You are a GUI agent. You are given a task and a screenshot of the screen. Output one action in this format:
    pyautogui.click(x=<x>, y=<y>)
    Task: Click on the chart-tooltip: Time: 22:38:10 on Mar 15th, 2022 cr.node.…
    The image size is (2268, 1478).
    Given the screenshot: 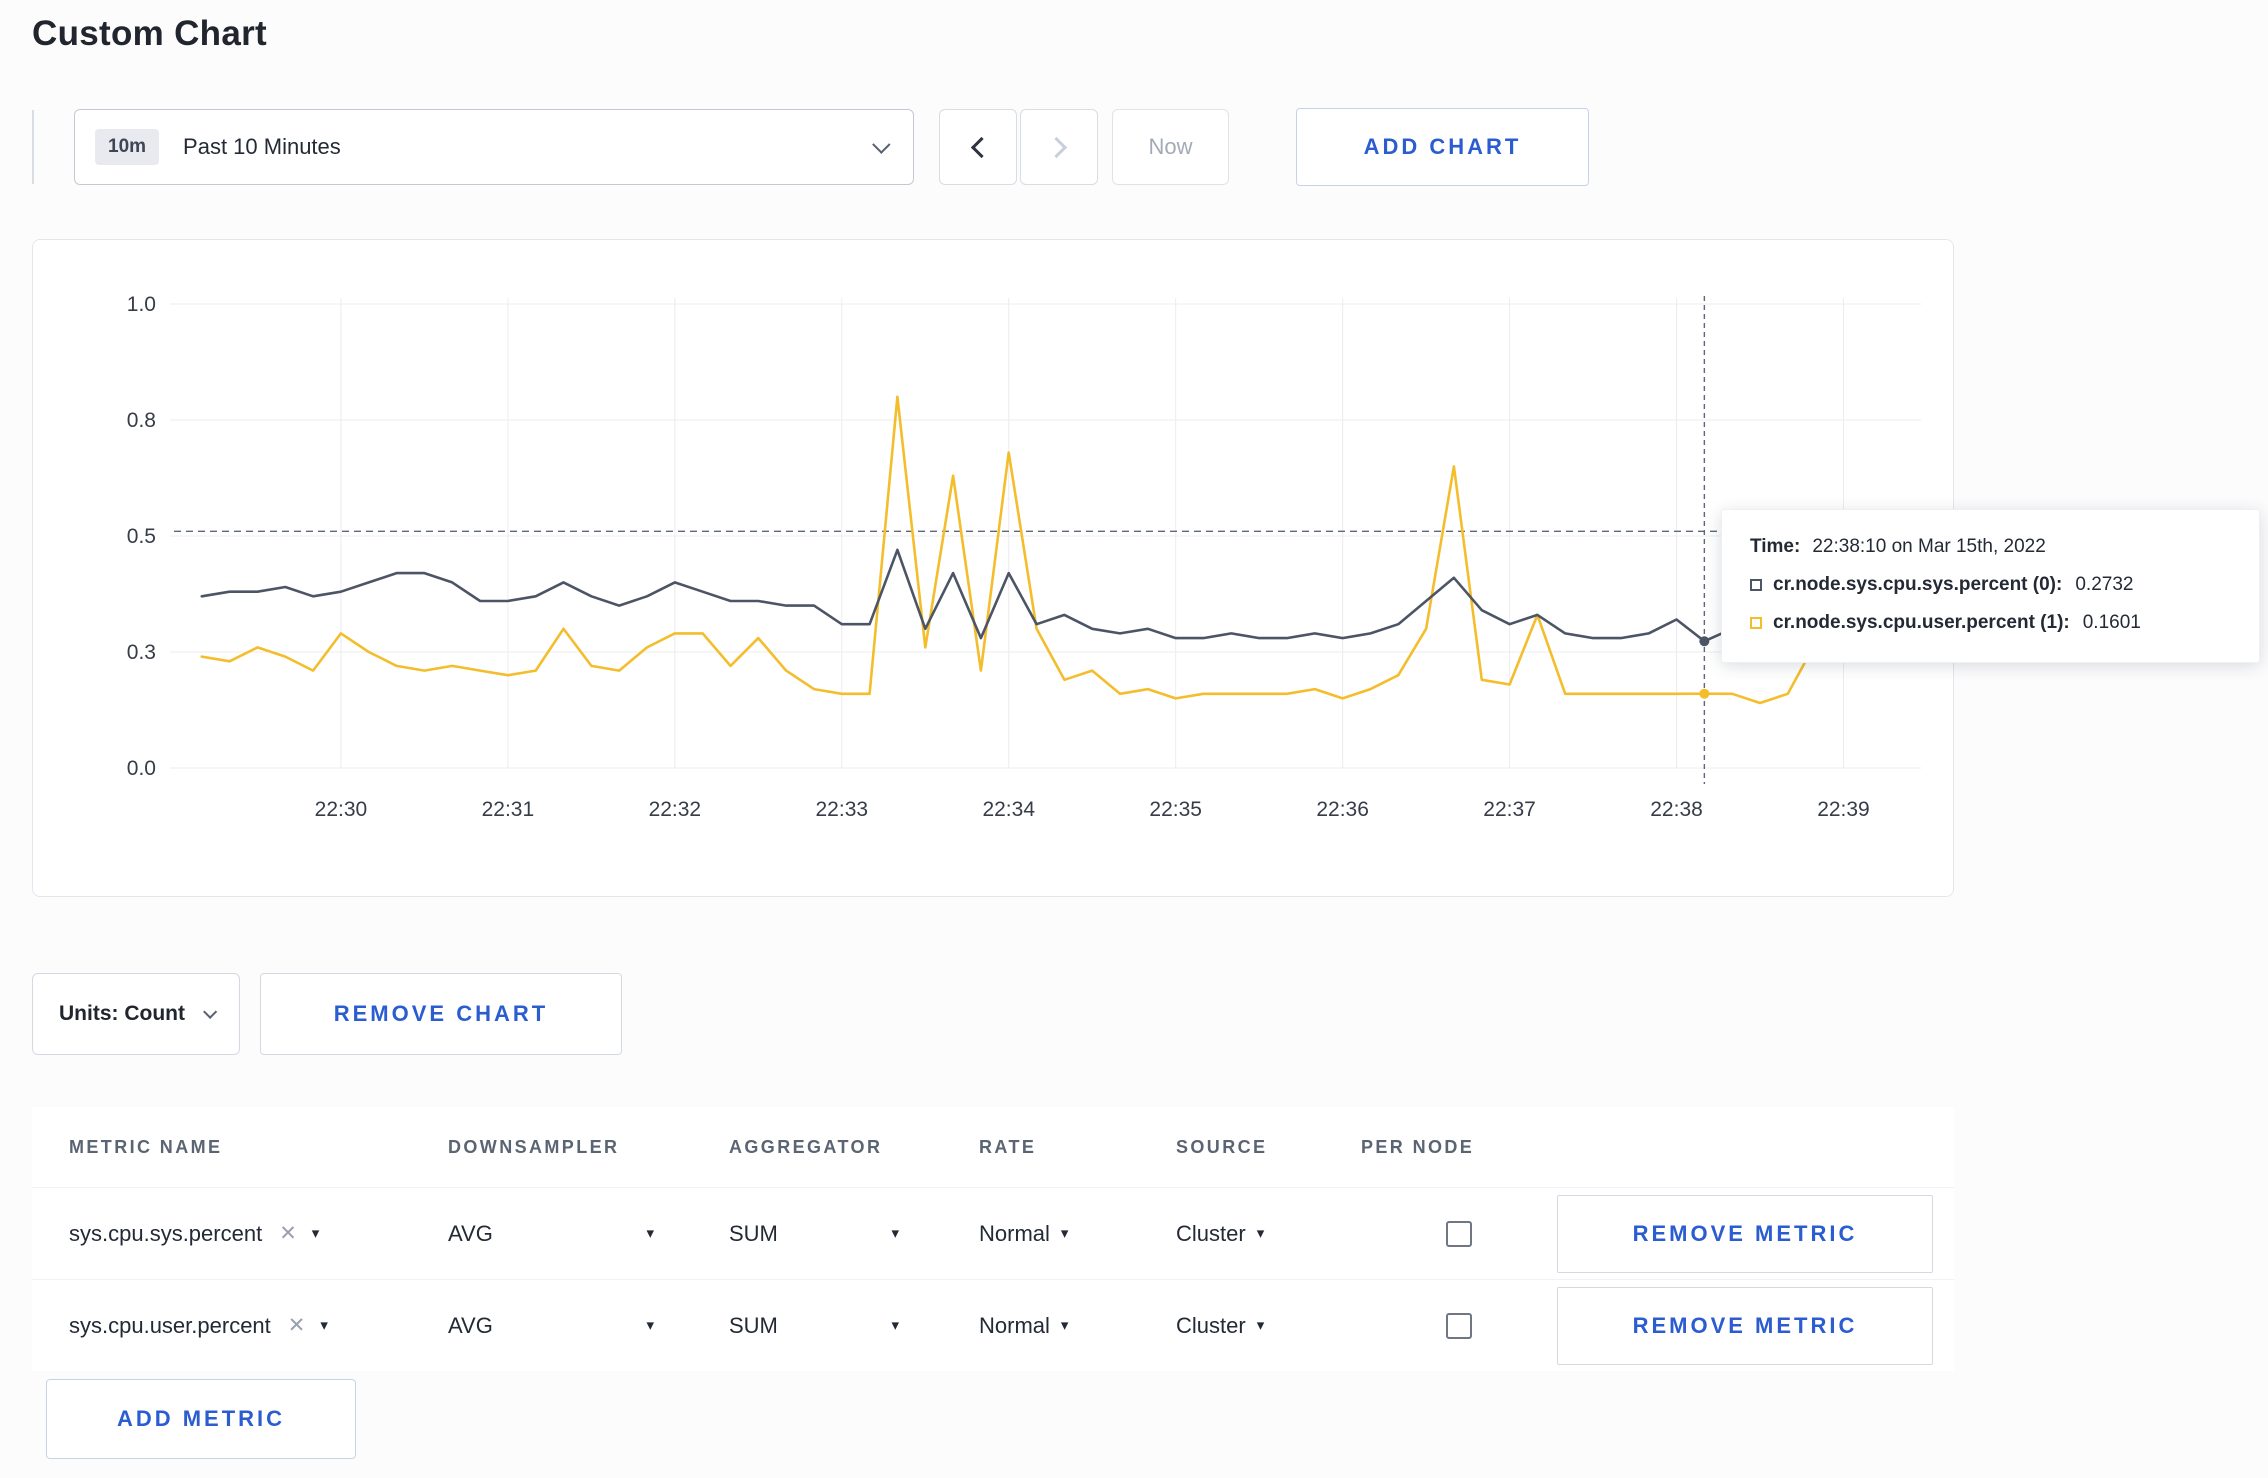 What is the action you would take?
    pyautogui.click(x=1990, y=586)
    